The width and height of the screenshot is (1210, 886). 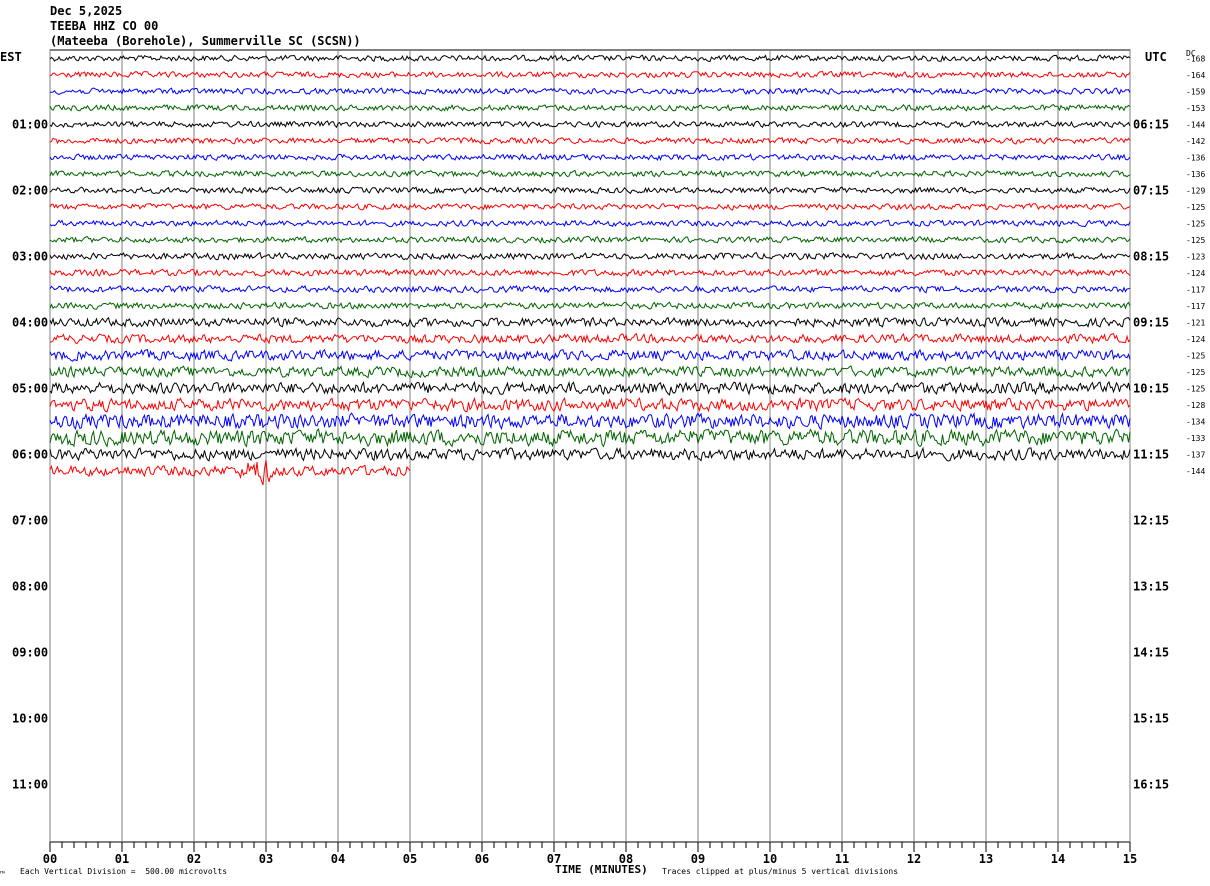 What do you see at coordinates (1151, 454) in the screenshot?
I see `utc-hour-label: 11:15` at bounding box center [1151, 454].